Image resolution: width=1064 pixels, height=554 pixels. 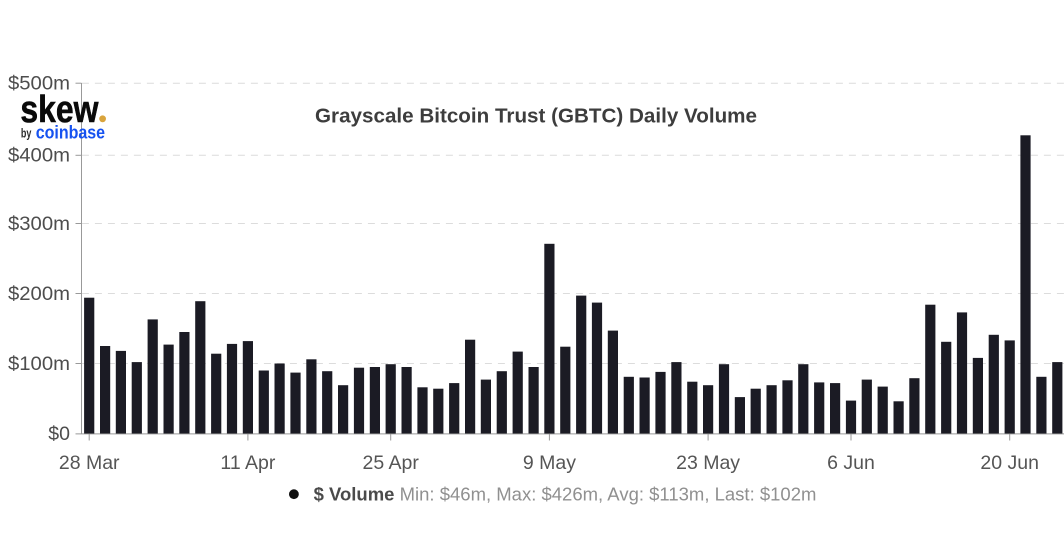 What do you see at coordinates (1009, 463) in the screenshot?
I see `svg-text: 20 Jun` at bounding box center [1009, 463].